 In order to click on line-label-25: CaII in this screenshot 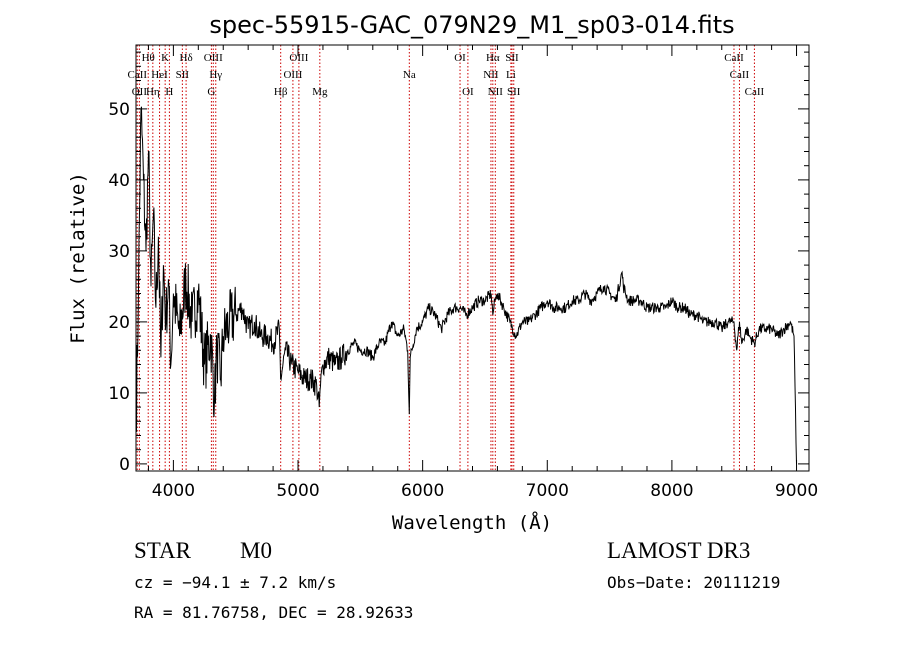, I will do `click(734, 58)`.